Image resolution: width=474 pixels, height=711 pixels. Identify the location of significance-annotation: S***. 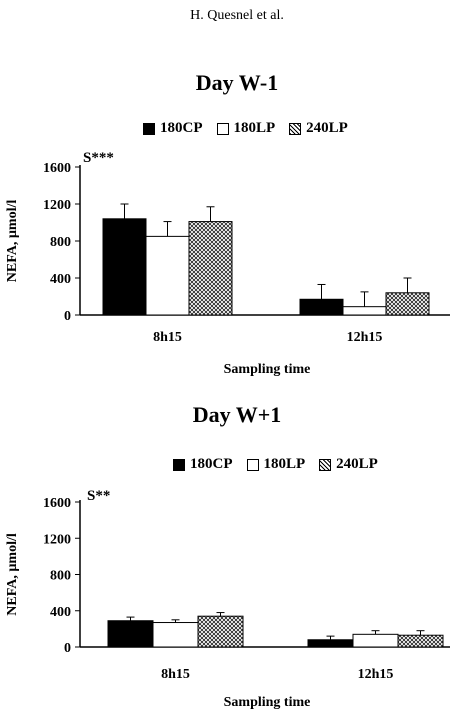
(98, 158).